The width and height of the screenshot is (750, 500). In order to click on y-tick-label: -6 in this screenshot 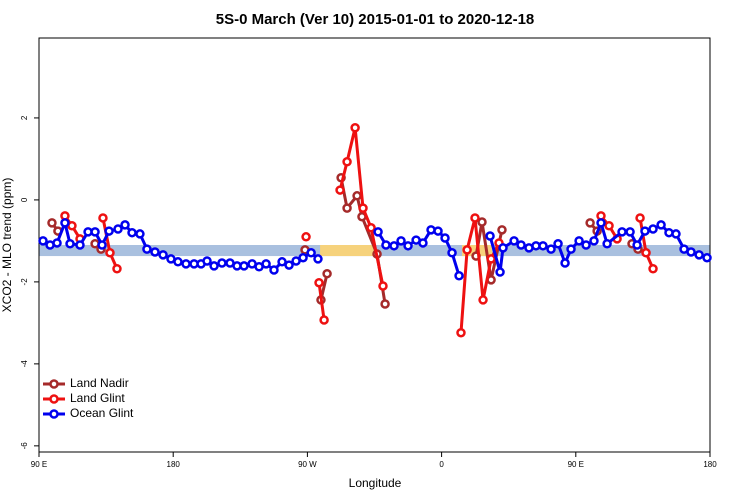, I will do `click(24, 446)`.